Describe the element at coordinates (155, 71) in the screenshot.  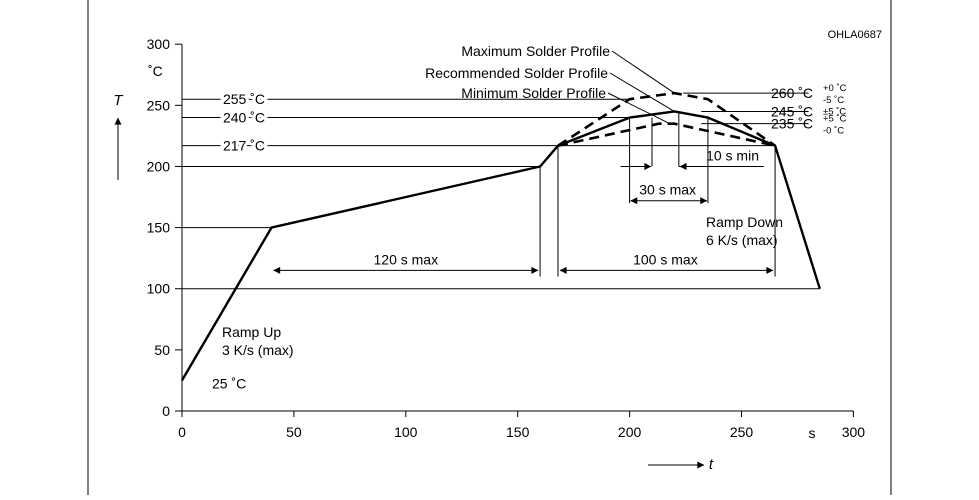
I see `y-unit-label: ˚C` at that location.